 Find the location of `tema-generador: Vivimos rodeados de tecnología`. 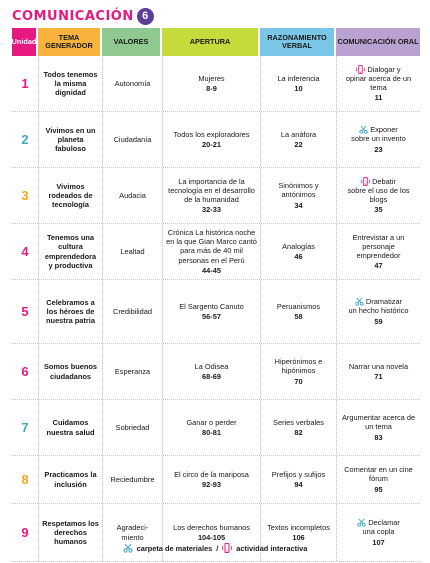

tema-generador: Vivimos rodeados de tecnología is located at coordinates (70, 195).